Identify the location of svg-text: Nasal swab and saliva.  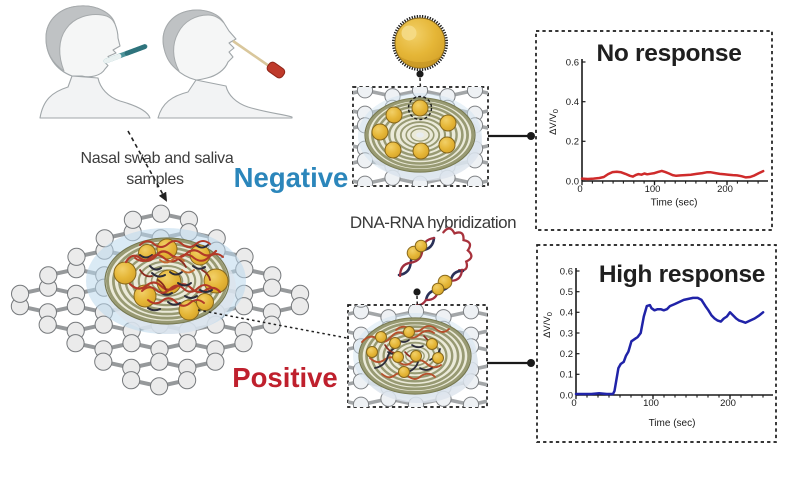
(157, 158).